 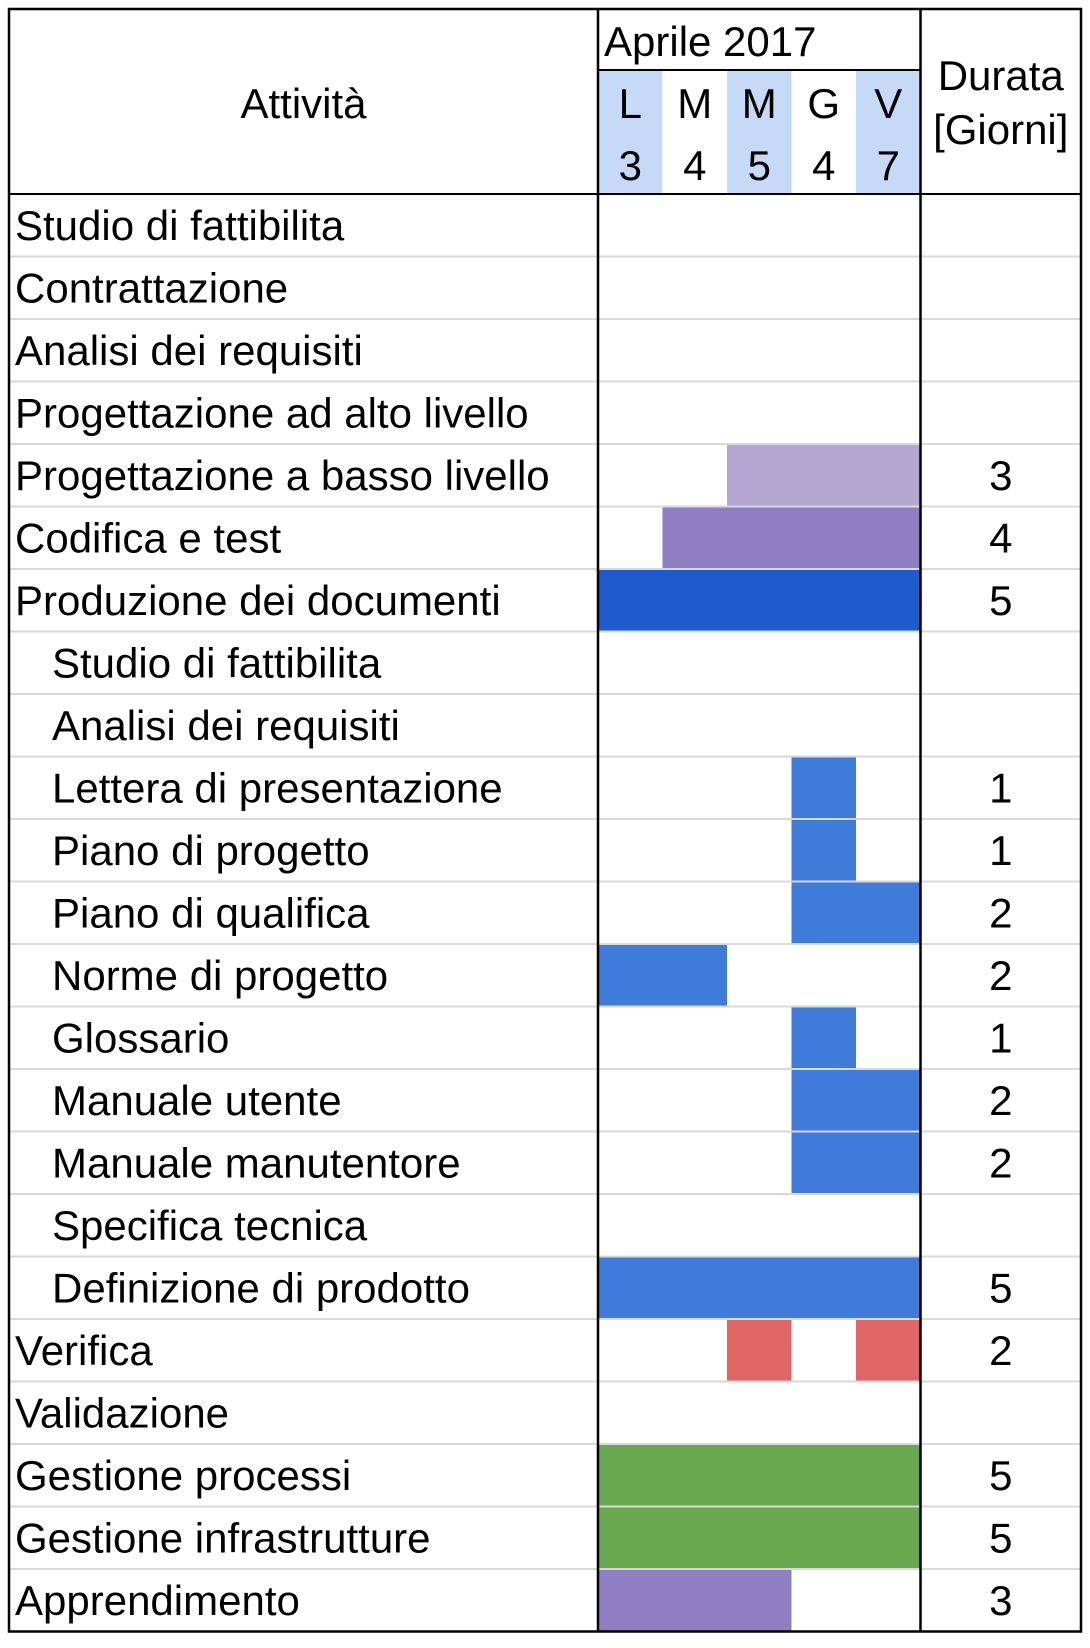 I want to click on activity-label: Apprendimento, so click(x=157, y=1600).